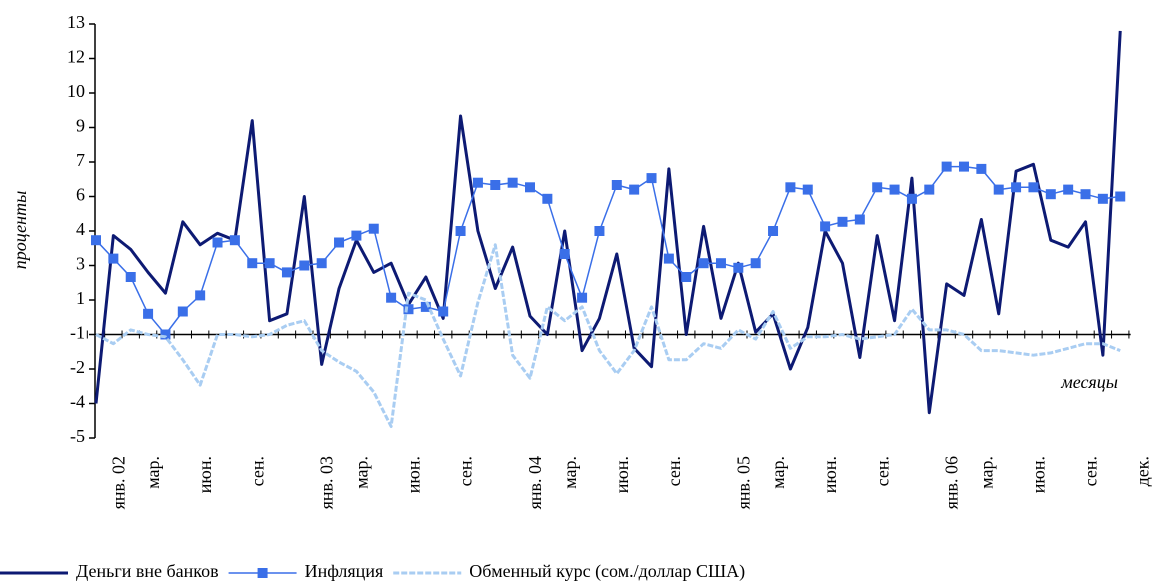 The image size is (1154, 585). Describe the element at coordinates (80, 195) in the screenshot. I see `y-tick-label: 6` at that location.